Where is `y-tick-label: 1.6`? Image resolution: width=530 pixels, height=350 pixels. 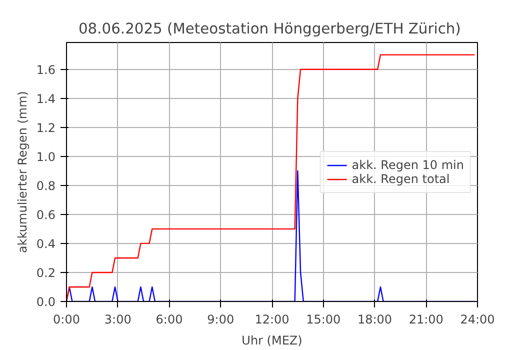
y-tick-label: 1.6 is located at coordinates (46, 69).